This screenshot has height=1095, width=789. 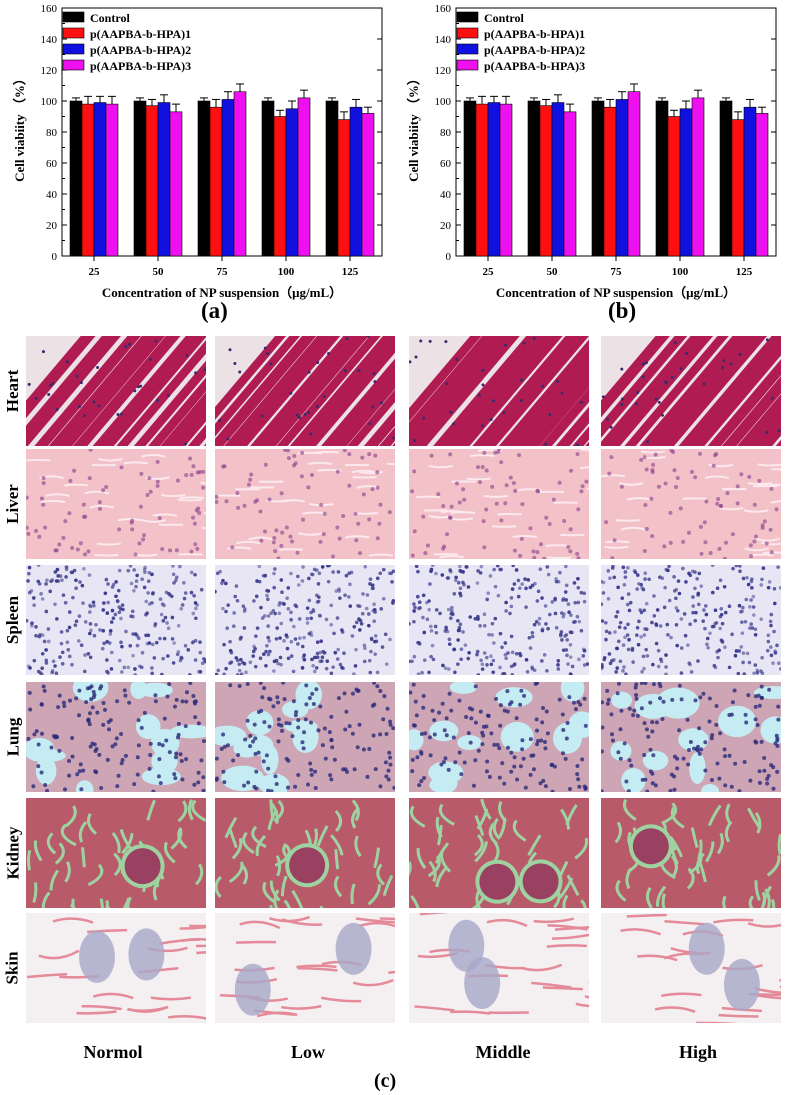 I want to click on histology-image-spleen-middle, so click(x=499, y=620).